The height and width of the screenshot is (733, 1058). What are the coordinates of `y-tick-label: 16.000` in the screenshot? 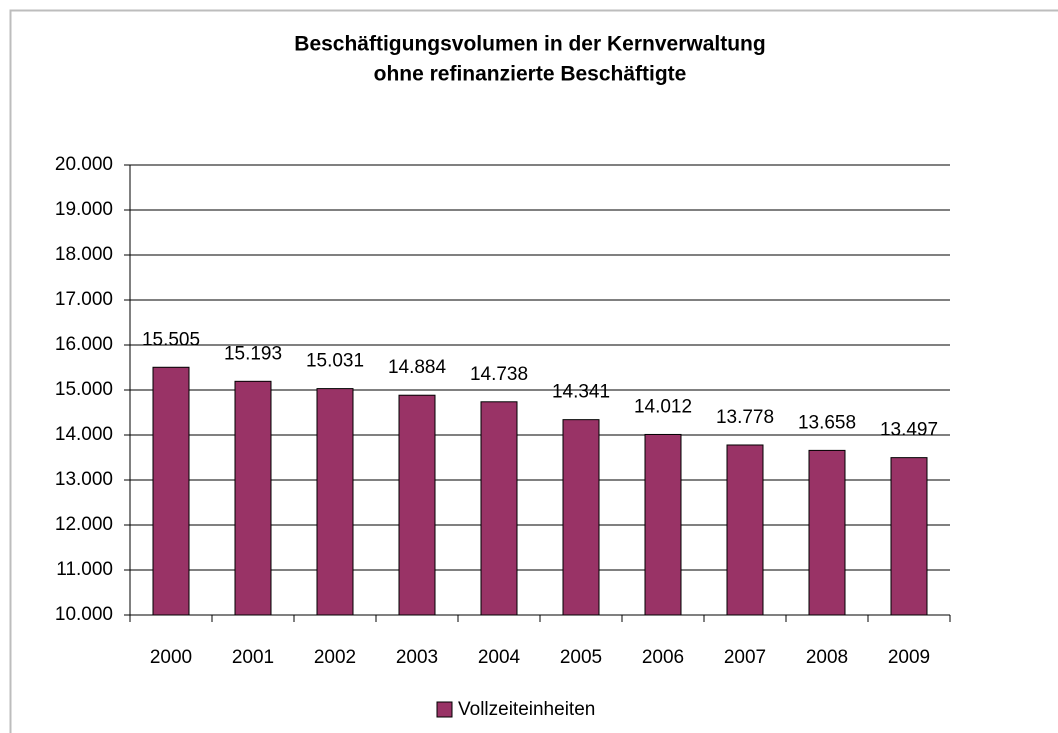 It's located at (84, 344).